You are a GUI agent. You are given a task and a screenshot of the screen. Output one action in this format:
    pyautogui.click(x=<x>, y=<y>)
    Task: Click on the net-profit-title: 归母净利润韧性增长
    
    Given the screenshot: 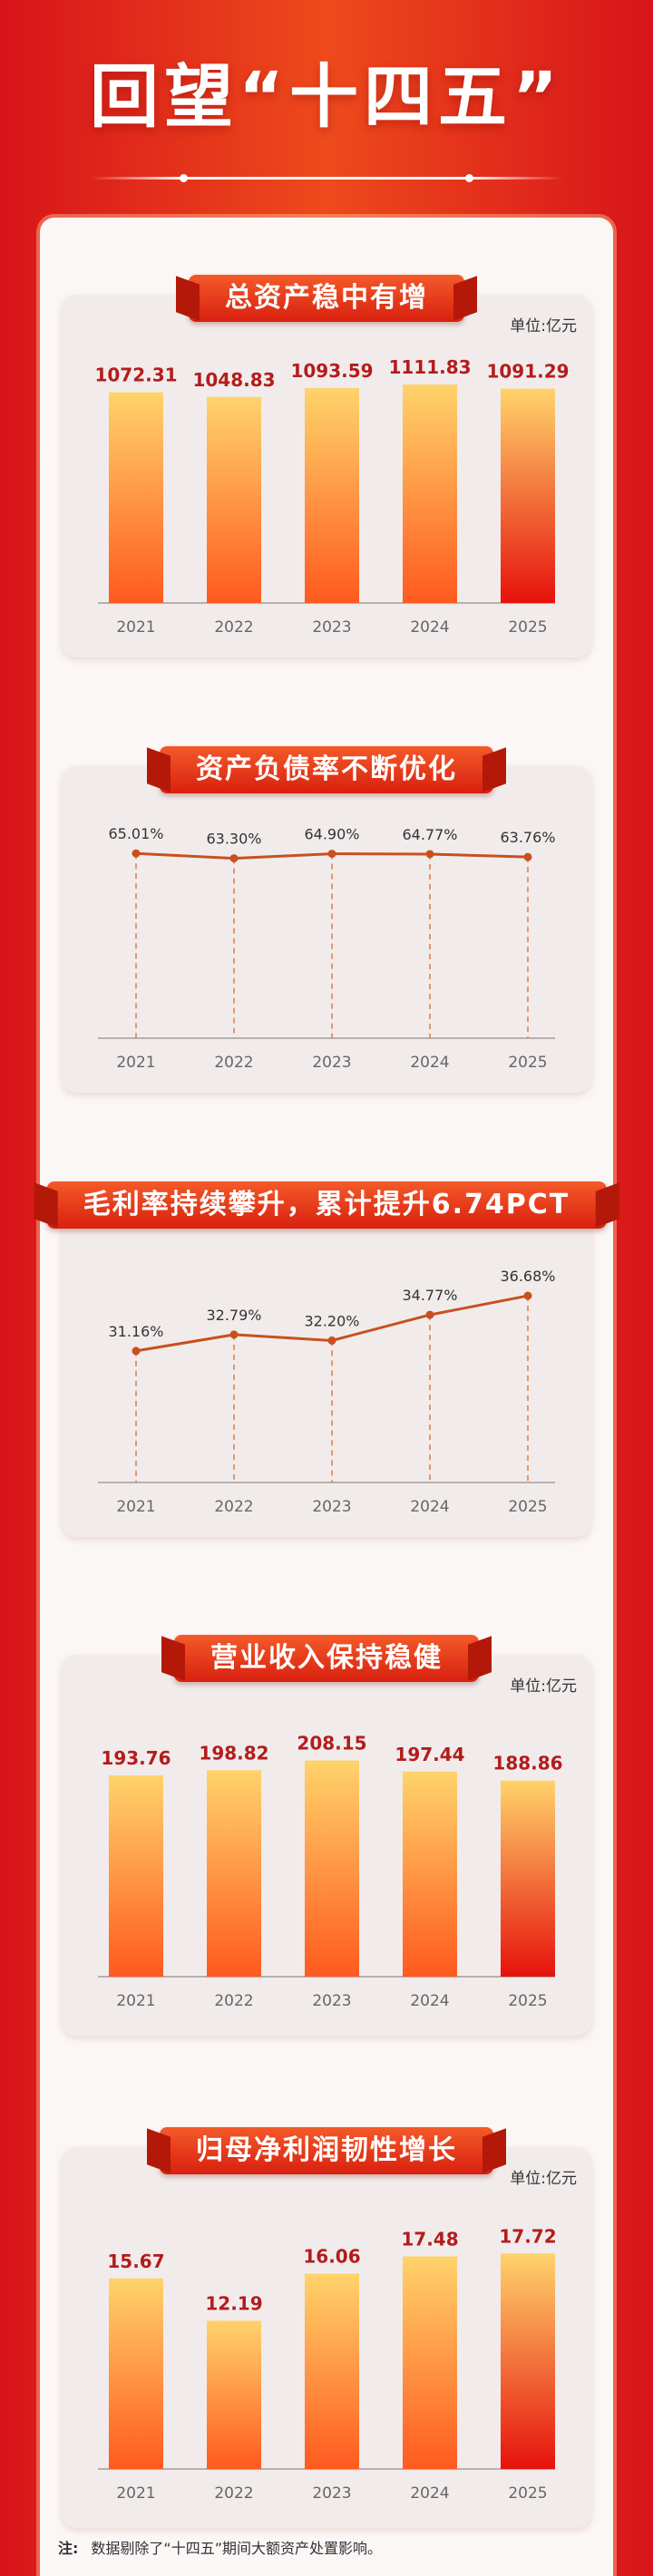 What is the action you would take?
    pyautogui.click(x=326, y=2150)
    